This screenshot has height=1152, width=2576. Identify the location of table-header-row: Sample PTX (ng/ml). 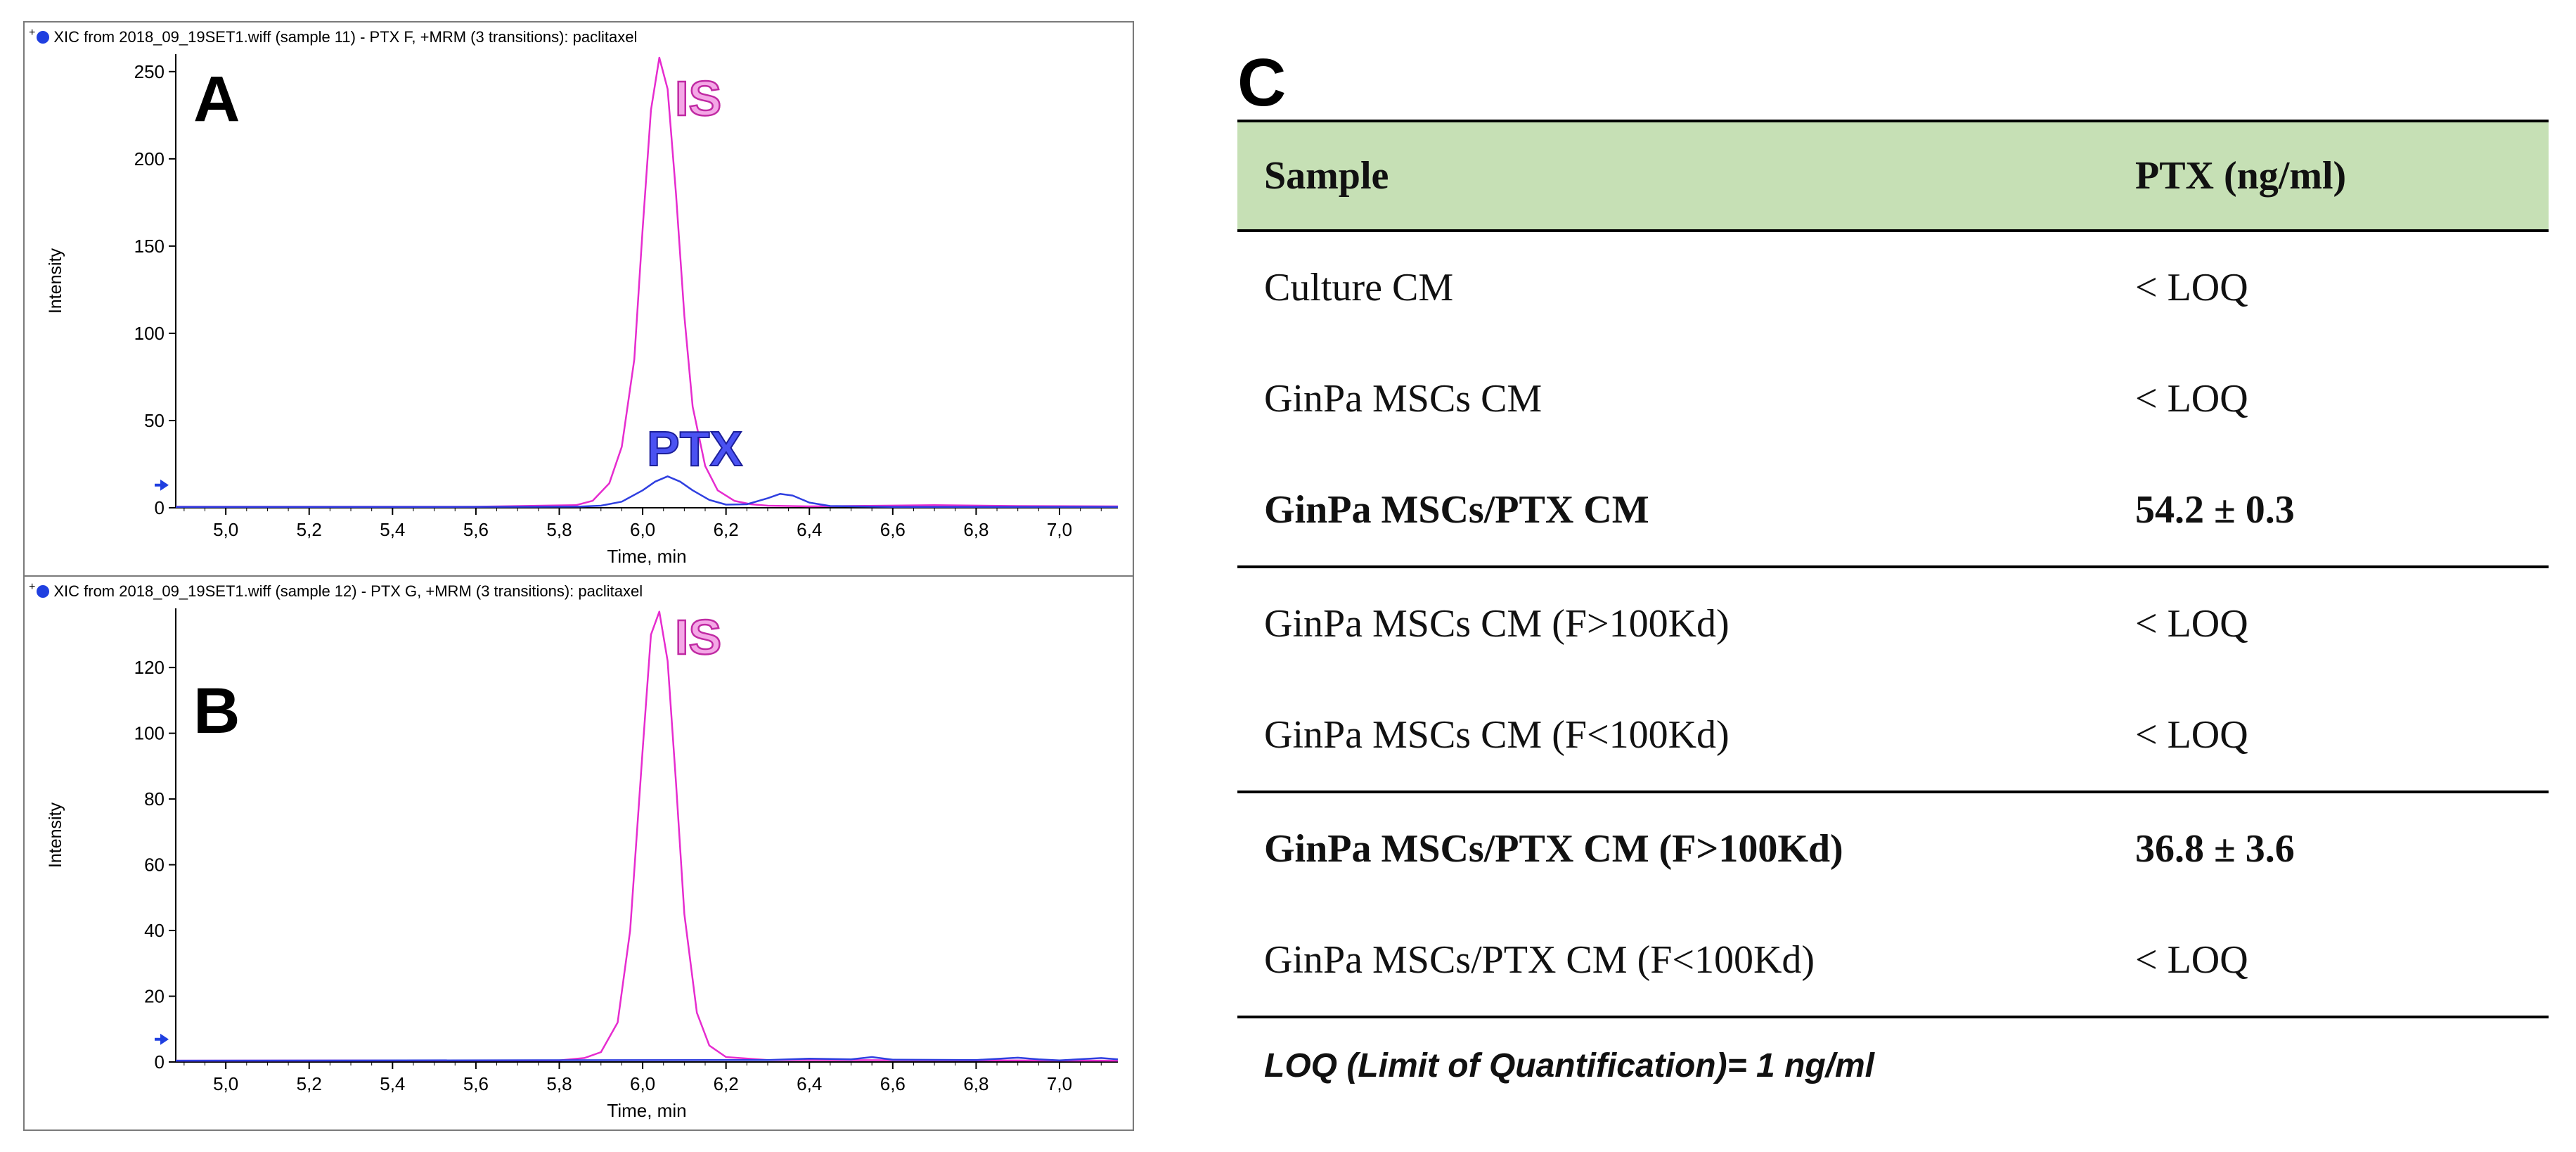
(1893, 176).